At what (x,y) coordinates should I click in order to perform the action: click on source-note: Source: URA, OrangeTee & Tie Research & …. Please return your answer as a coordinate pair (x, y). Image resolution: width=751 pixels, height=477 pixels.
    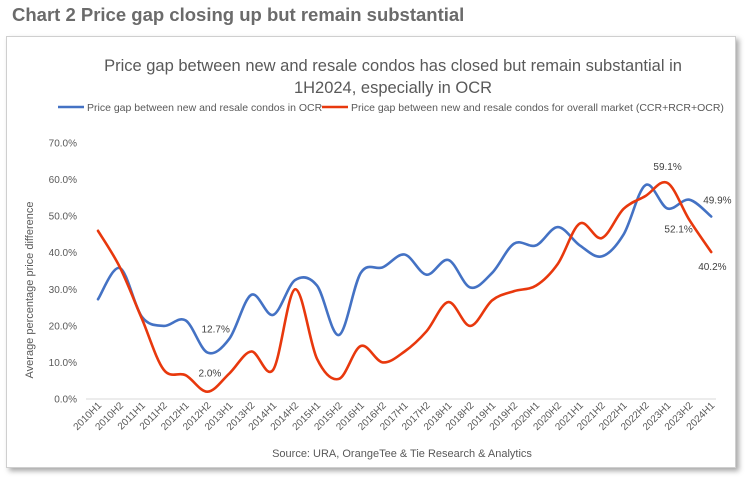
    Looking at the image, I should click on (402, 454).